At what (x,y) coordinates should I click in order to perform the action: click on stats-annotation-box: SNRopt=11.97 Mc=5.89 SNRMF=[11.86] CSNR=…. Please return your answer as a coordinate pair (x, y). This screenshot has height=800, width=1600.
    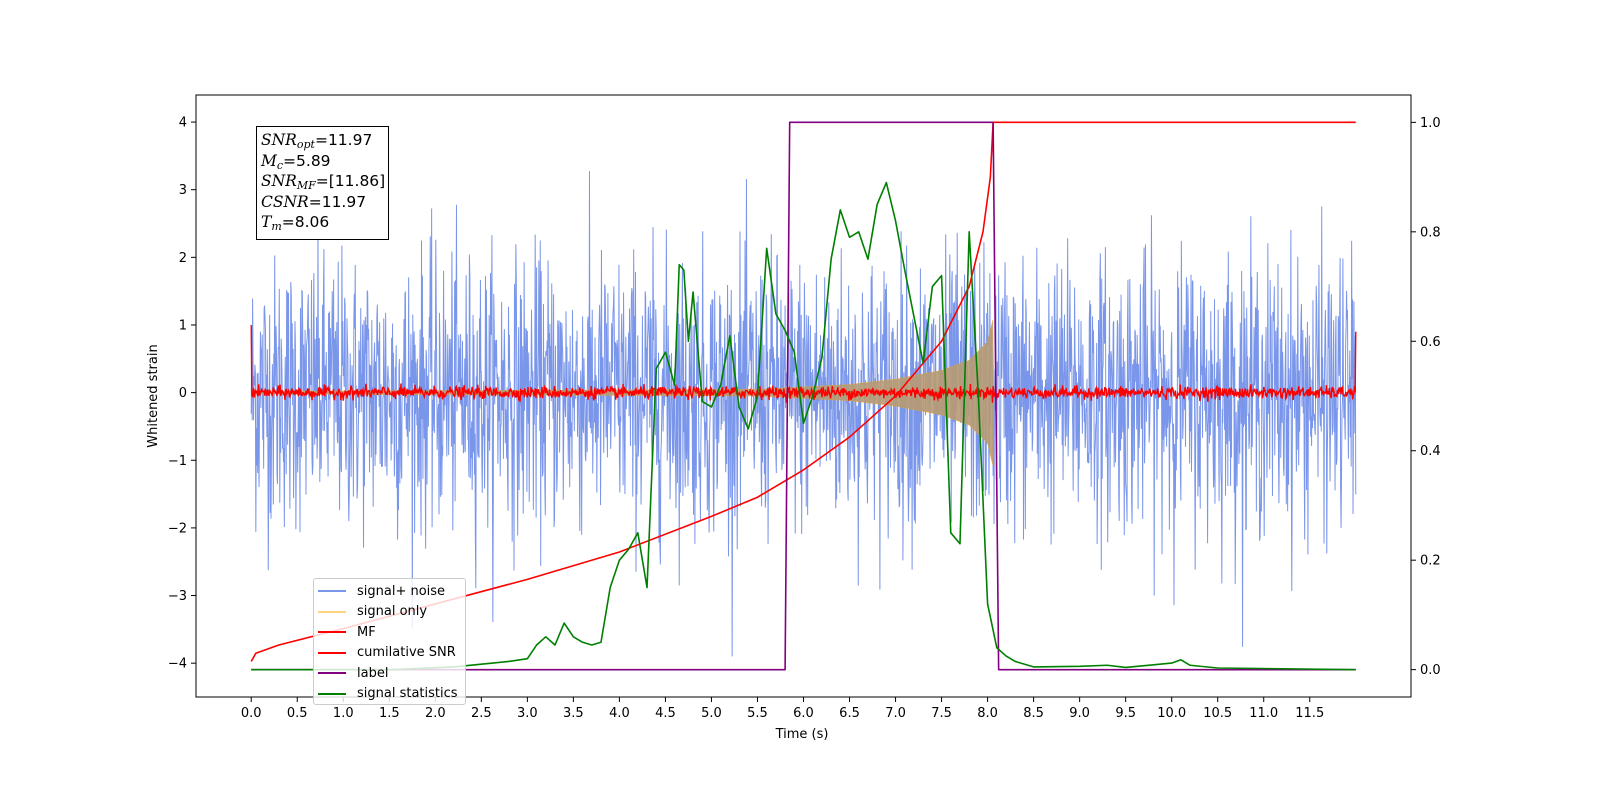
    Looking at the image, I should click on (322, 183).